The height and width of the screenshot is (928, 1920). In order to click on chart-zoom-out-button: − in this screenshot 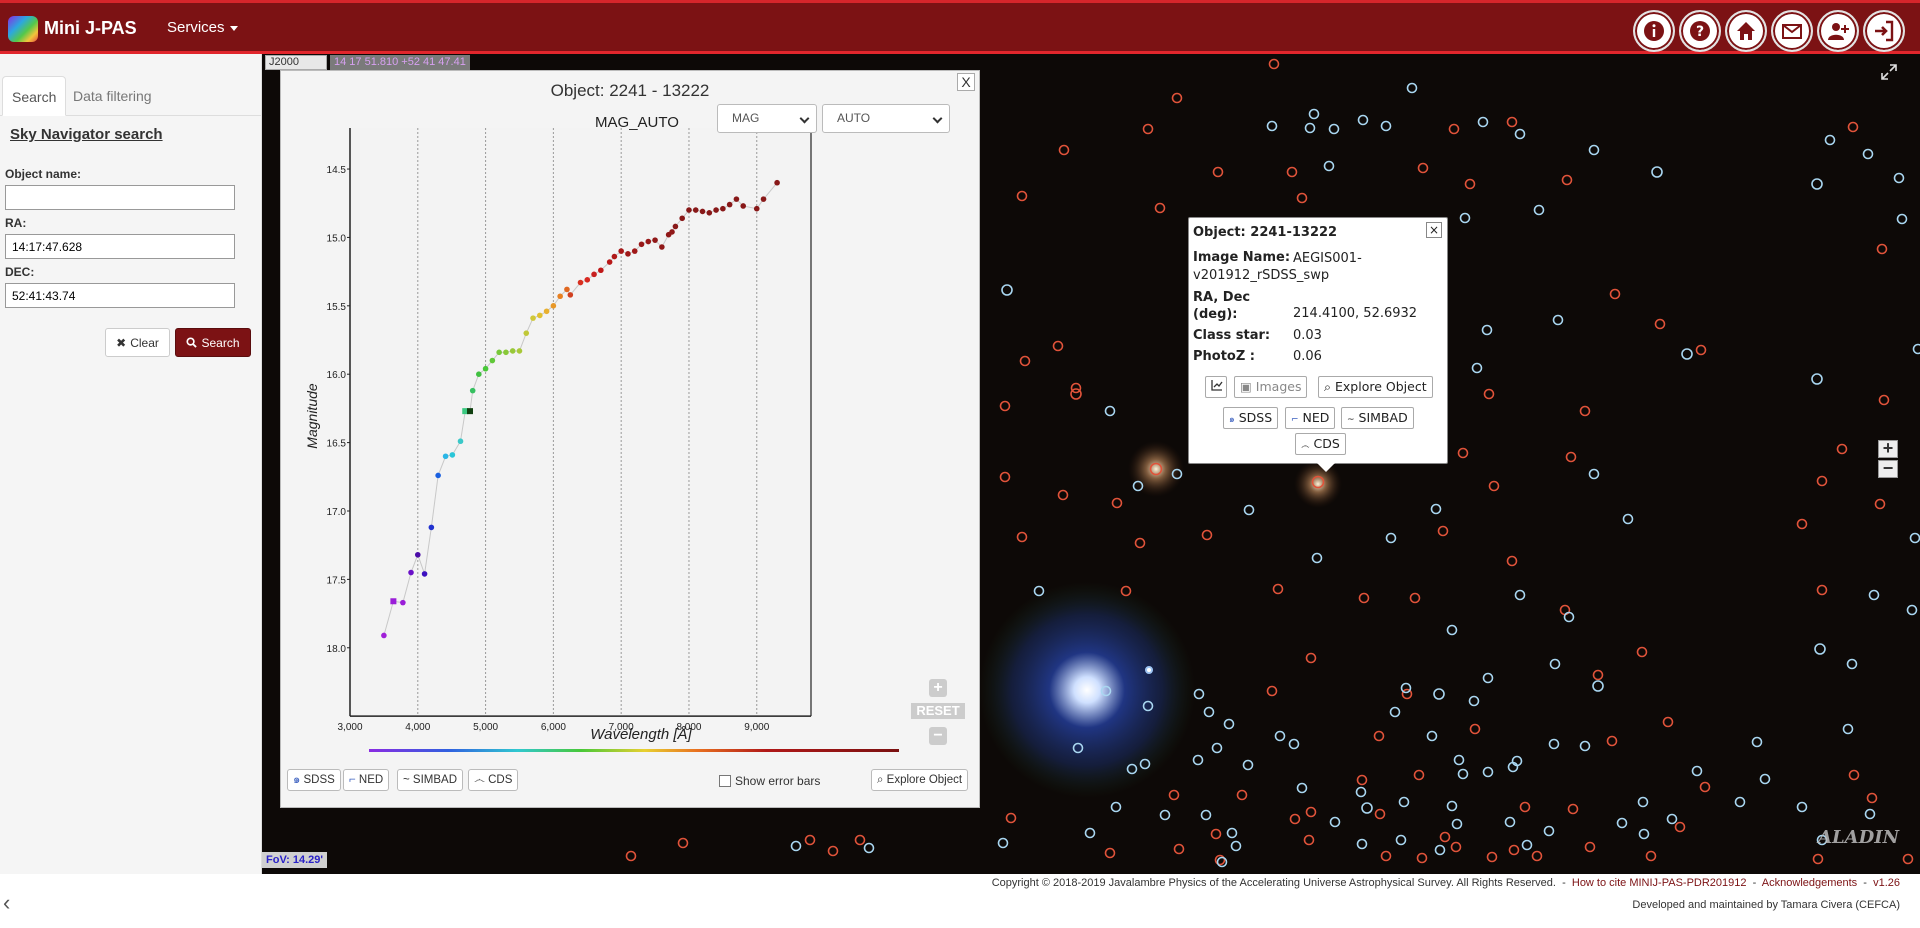, I will do `click(938, 736)`.